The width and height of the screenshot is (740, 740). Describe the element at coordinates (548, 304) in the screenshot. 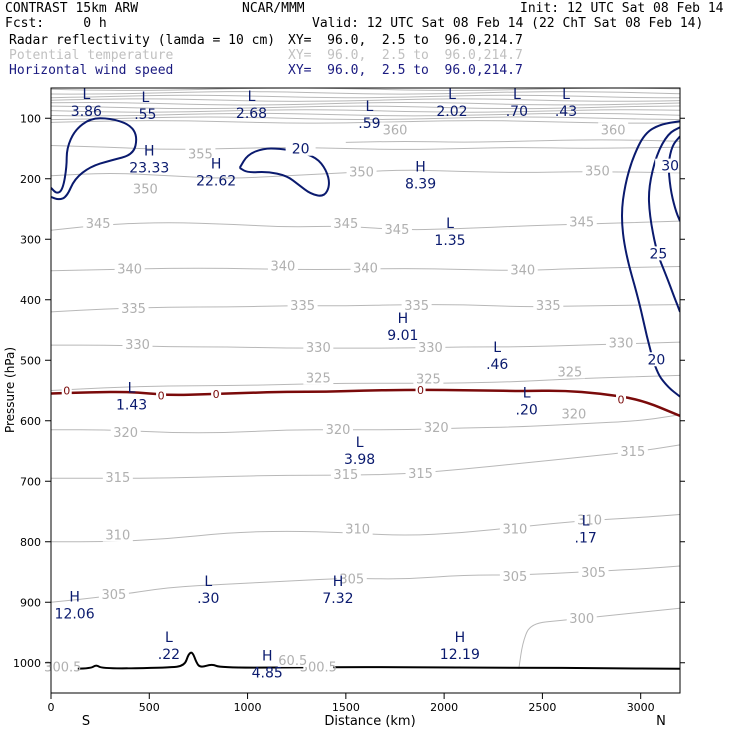

I see `theta-label-335-3-bg` at that location.